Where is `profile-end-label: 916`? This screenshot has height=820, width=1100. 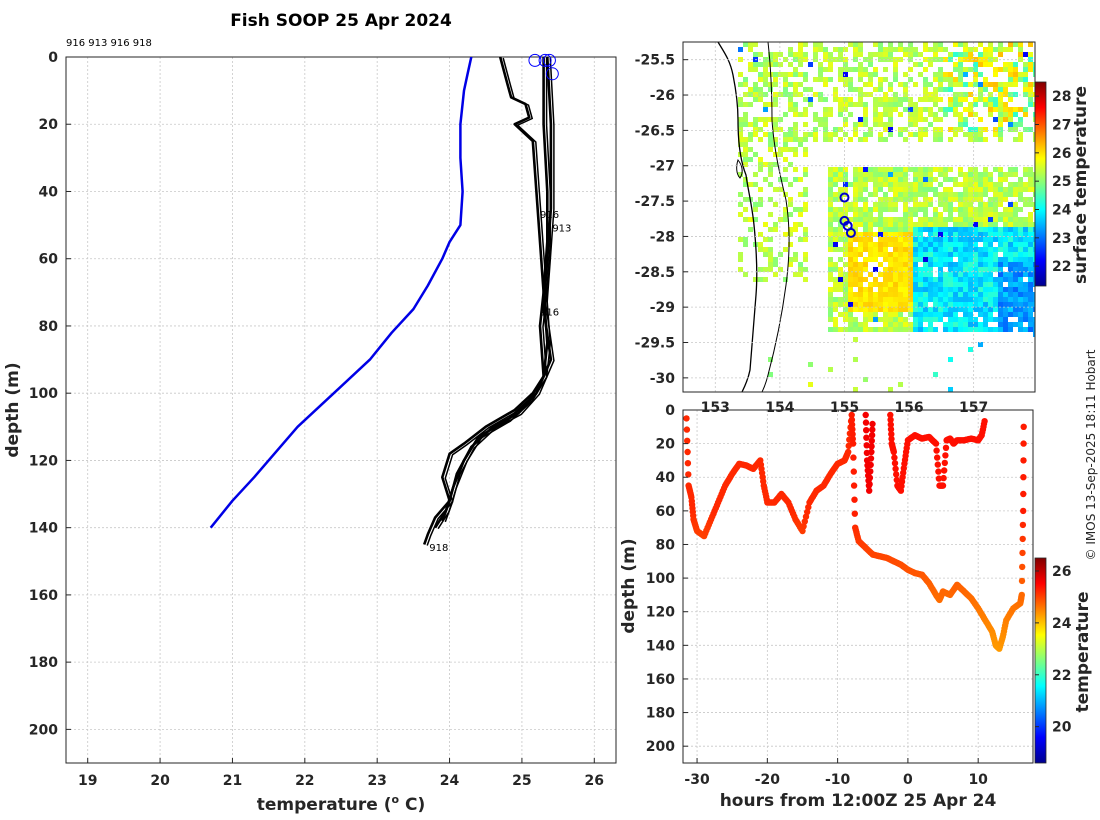
profile-end-label: 916 is located at coordinates (549, 215).